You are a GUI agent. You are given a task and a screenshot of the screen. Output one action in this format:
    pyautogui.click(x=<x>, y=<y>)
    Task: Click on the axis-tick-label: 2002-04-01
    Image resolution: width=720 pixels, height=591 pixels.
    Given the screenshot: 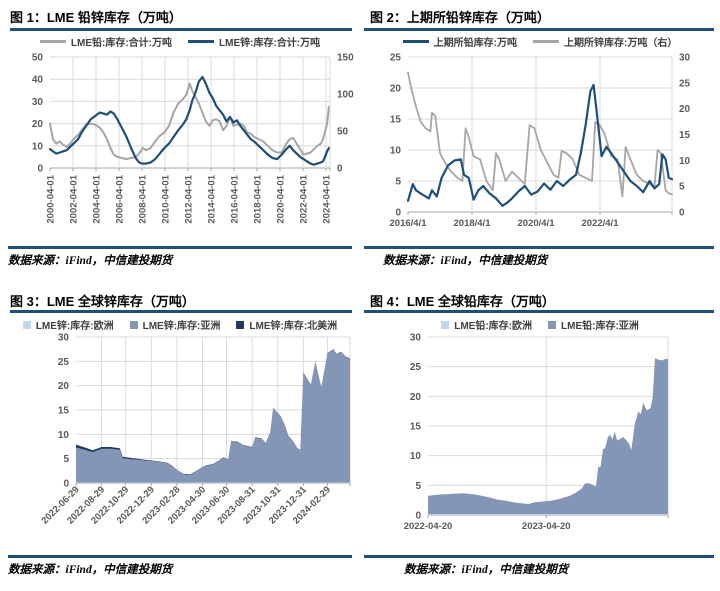 What is the action you would take?
    pyautogui.click(x=73, y=198)
    